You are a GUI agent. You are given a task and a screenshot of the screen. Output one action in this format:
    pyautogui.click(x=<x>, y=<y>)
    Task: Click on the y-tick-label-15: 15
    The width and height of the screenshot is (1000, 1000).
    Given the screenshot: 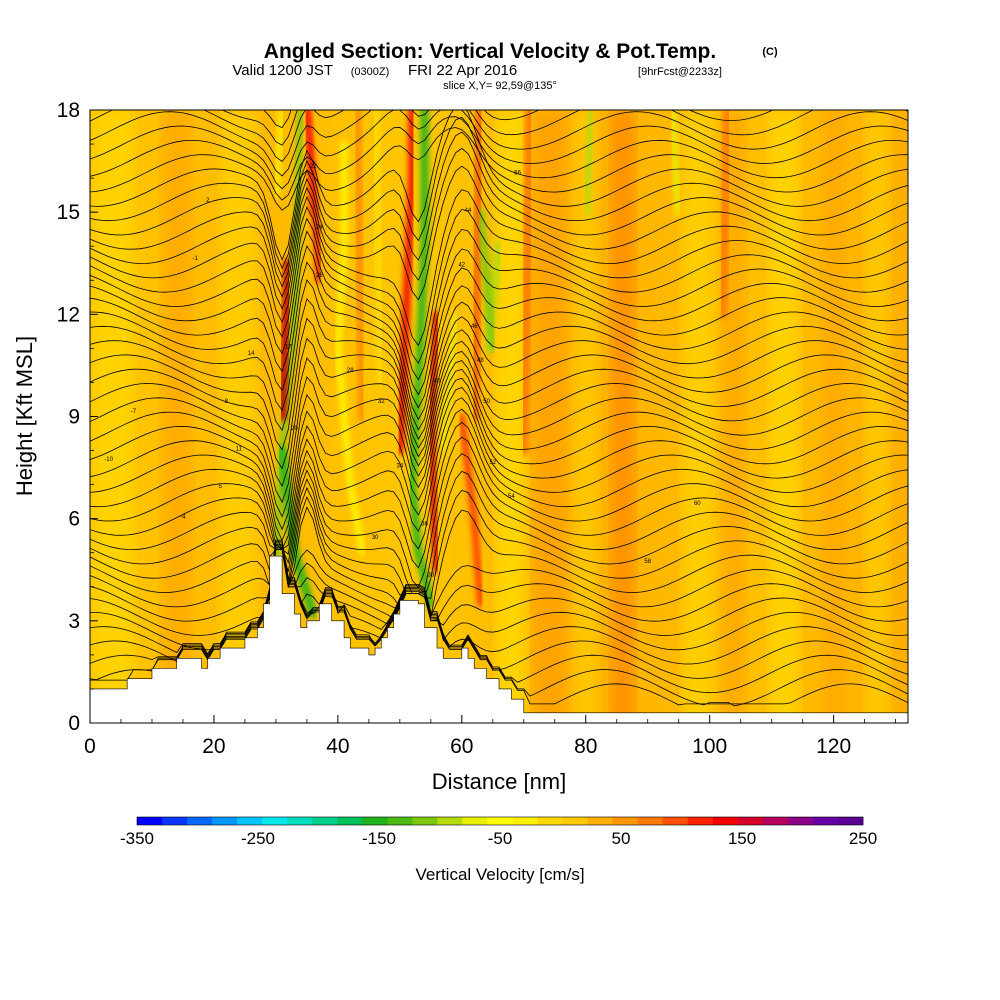 What is the action you would take?
    pyautogui.click(x=68, y=212)
    